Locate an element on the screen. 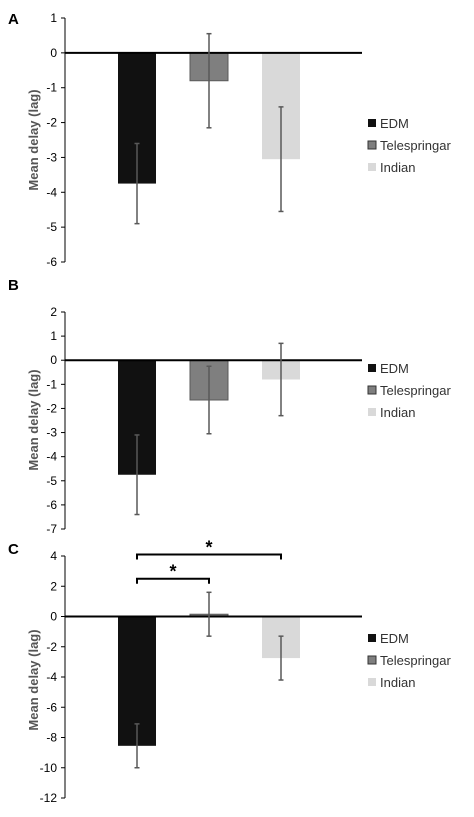 The height and width of the screenshot is (817, 474). panel-a-tick-label: 1 is located at coordinates (53, 18).